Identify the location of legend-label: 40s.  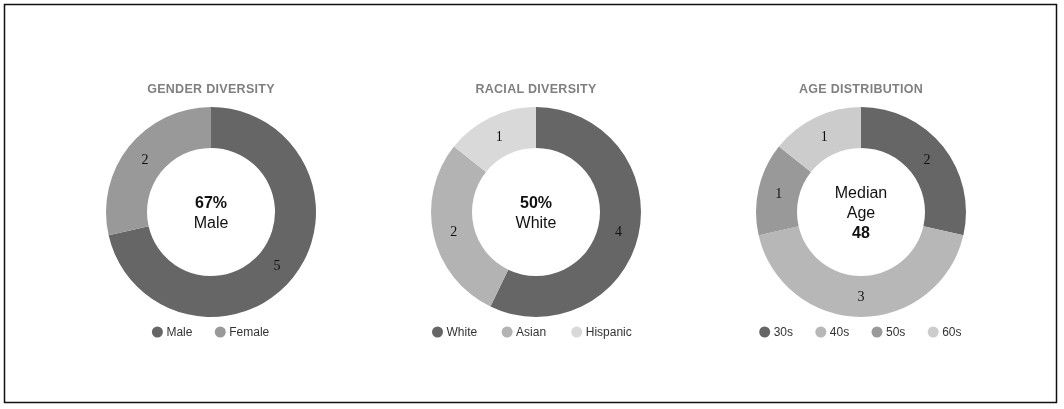
(839, 332).